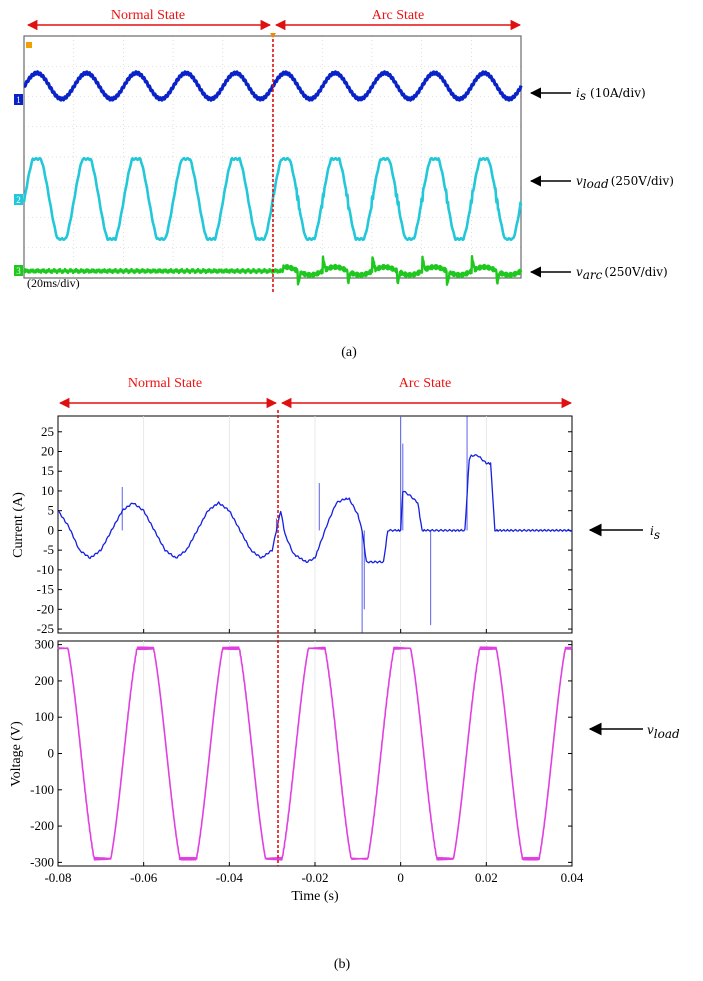 Image resolution: width=703 pixels, height=981 pixels. I want to click on ann-is-a: is (10A/div), so click(611, 94).